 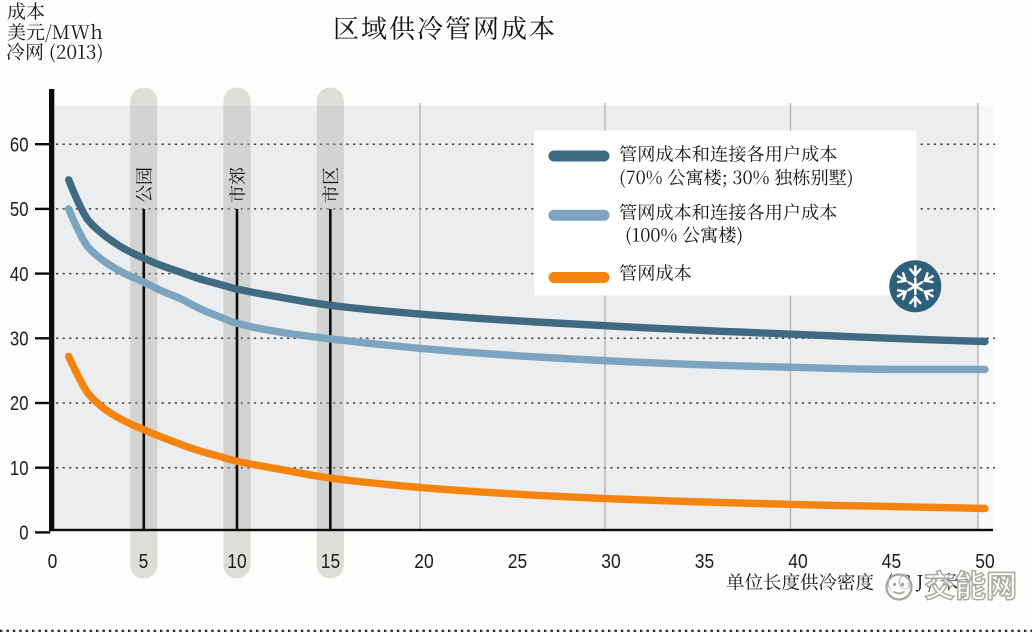 What do you see at coordinates (517, 562) in the screenshot?
I see `svg-text: 25` at bounding box center [517, 562].